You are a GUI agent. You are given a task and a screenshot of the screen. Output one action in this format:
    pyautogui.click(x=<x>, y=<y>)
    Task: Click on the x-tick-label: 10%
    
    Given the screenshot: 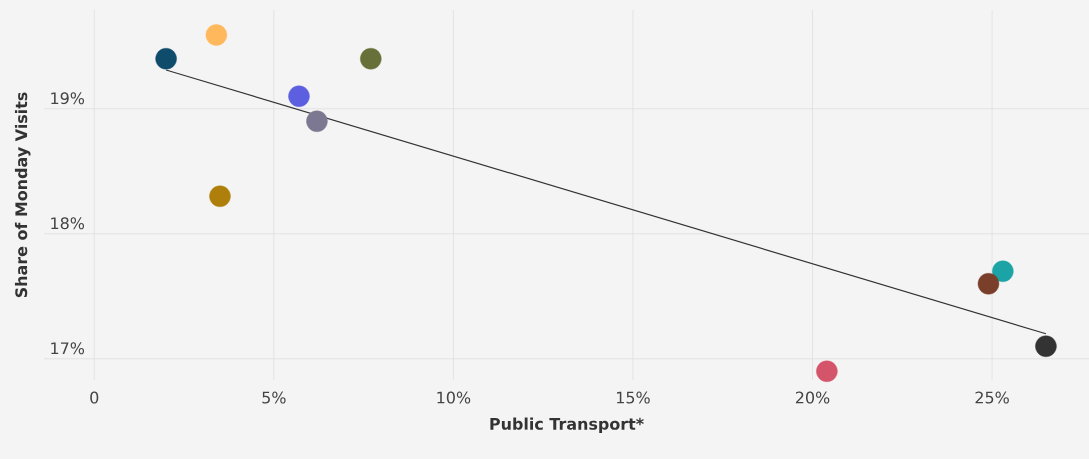 What is the action you would take?
    pyautogui.click(x=454, y=397)
    